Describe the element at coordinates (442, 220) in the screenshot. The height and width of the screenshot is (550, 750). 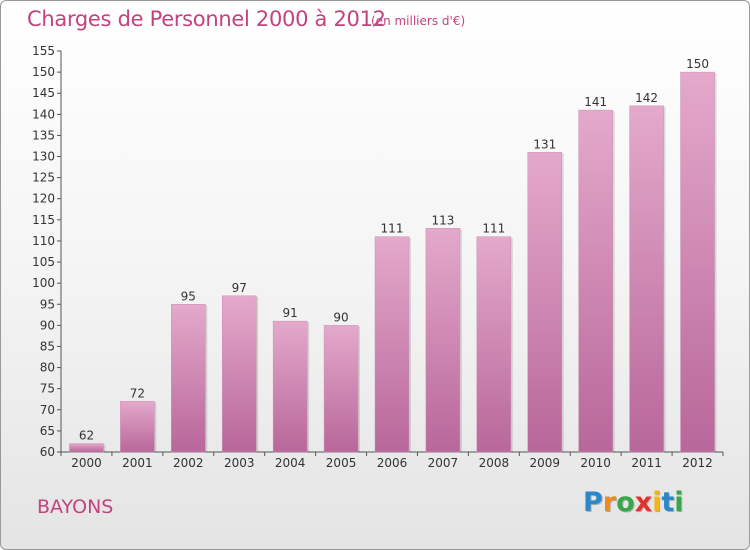
I see `data-label: 113` at that location.